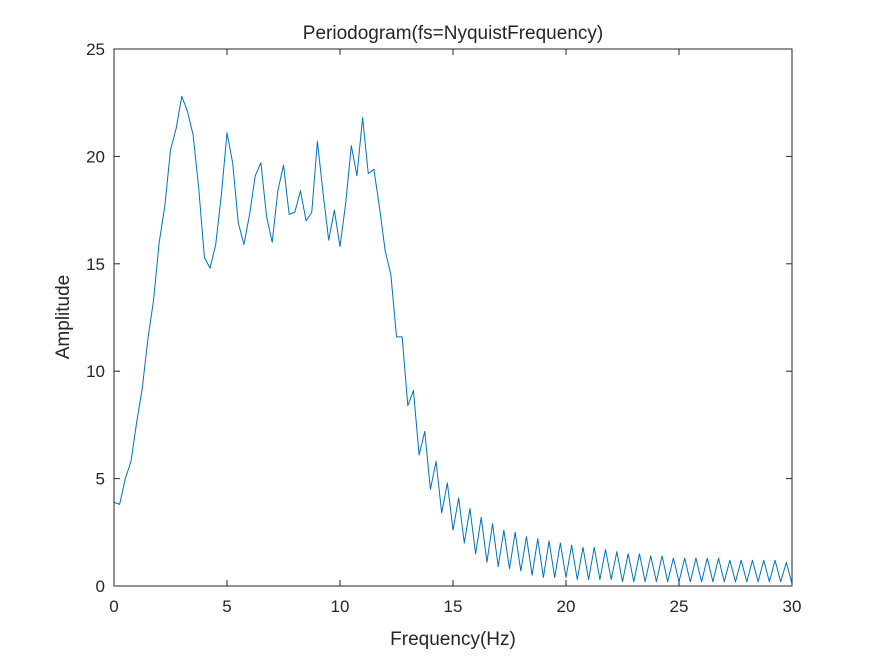 The width and height of the screenshot is (875, 656). Describe the element at coordinates (95, 49) in the screenshot. I see `y-tick-label: 25` at that location.